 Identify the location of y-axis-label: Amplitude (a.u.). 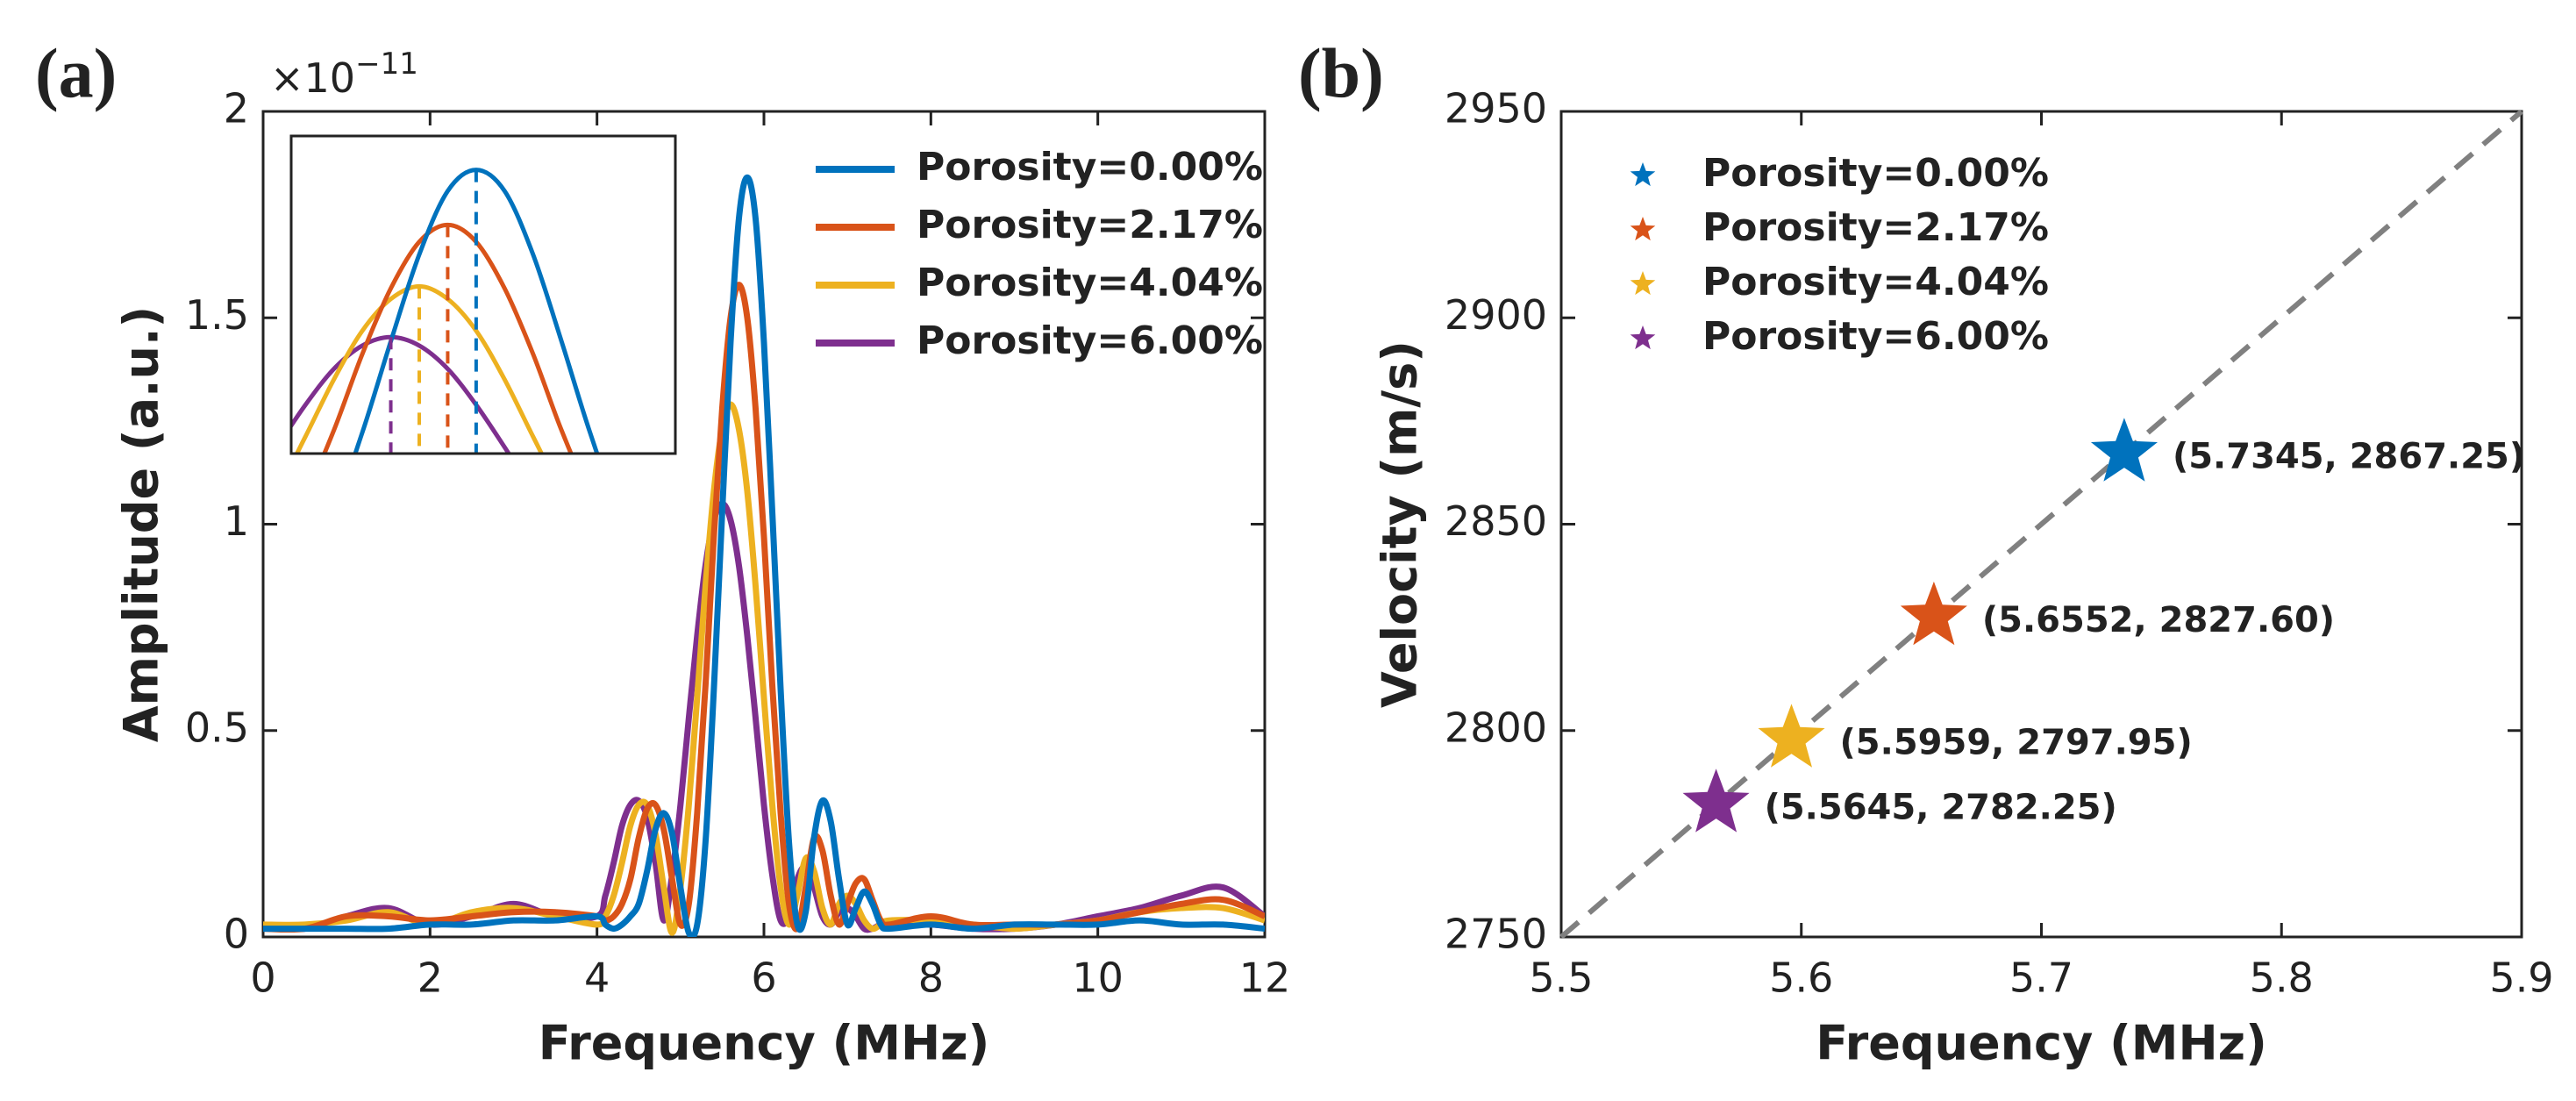
(142, 524).